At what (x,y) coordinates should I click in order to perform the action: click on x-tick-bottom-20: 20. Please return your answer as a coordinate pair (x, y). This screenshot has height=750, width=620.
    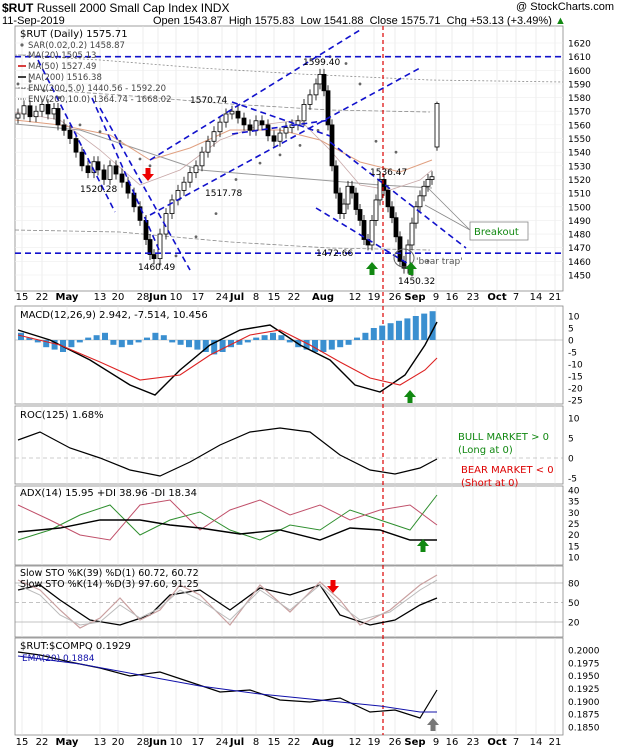
    Looking at the image, I should click on (118, 742).